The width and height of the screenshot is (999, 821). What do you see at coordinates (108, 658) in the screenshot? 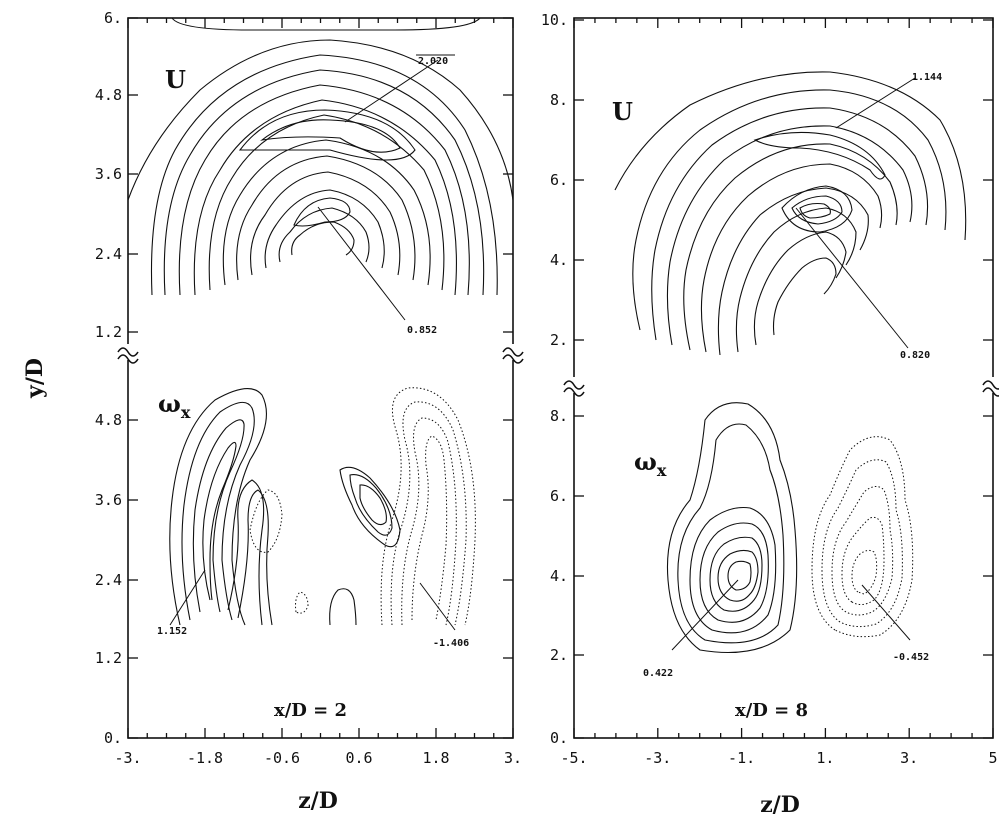
I see `ytick-label-left-bottom: 1.2` at bounding box center [108, 658].